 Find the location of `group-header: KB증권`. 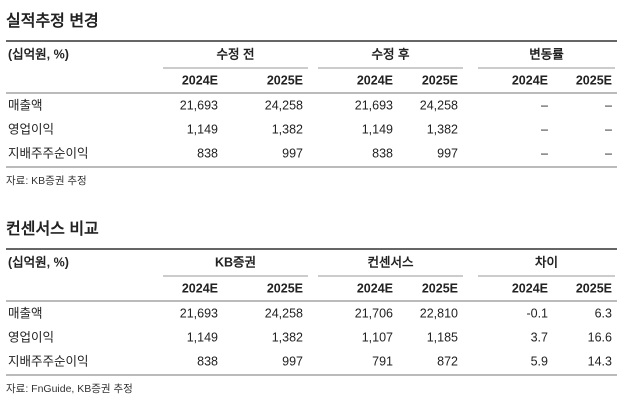

group-header: KB증권 is located at coordinates (235, 262).